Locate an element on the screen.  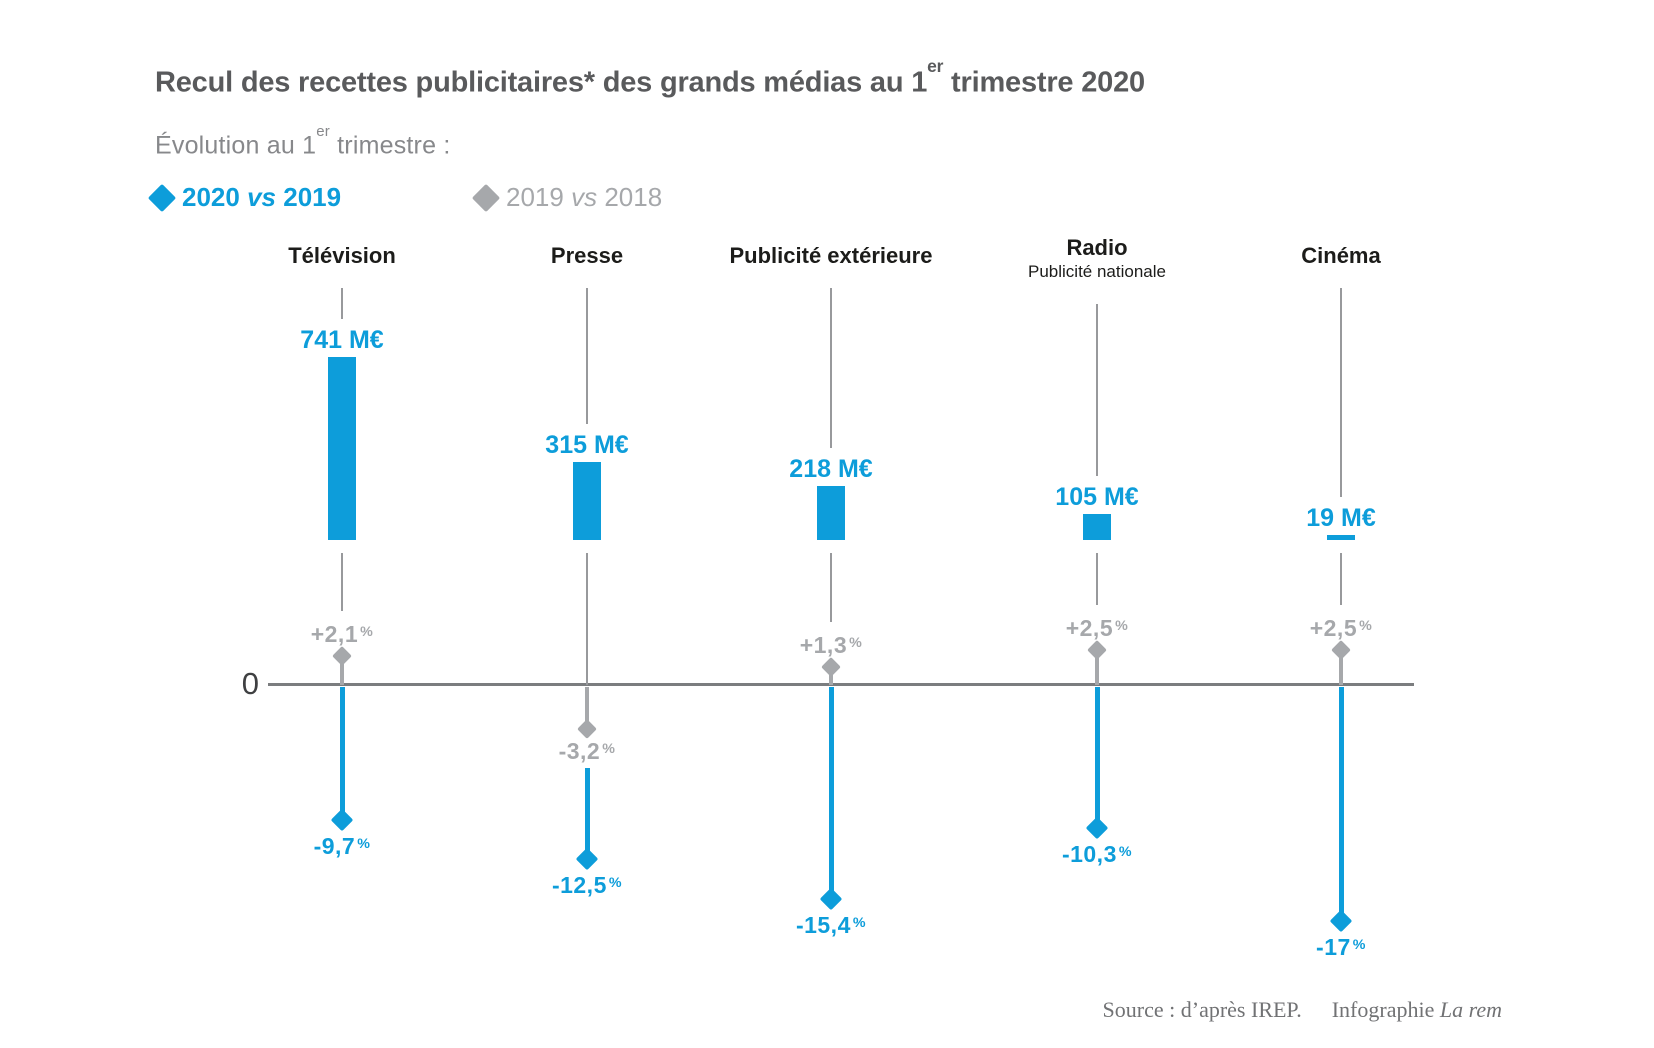
guide-line-bottom-radio is located at coordinates (1097, 579).